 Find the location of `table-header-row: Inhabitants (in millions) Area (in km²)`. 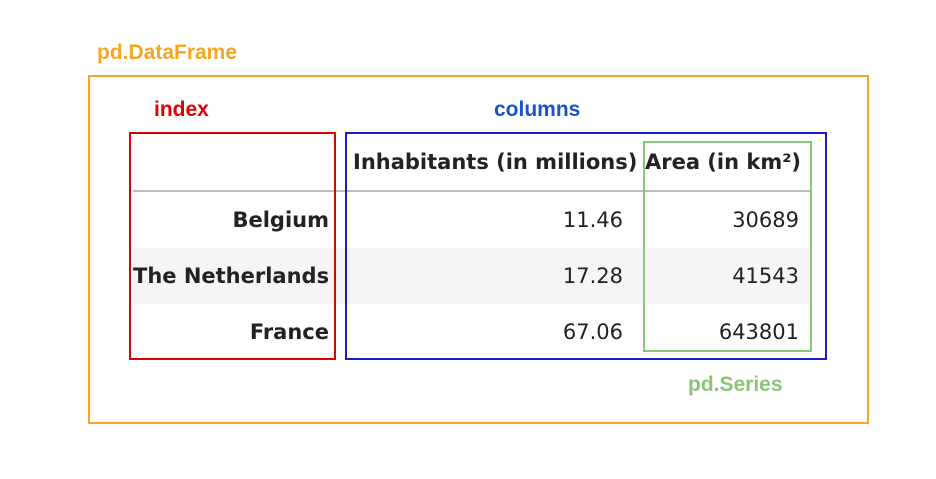

table-header-row: Inhabitants (in millions) Area (in km²) is located at coordinates (472, 163).